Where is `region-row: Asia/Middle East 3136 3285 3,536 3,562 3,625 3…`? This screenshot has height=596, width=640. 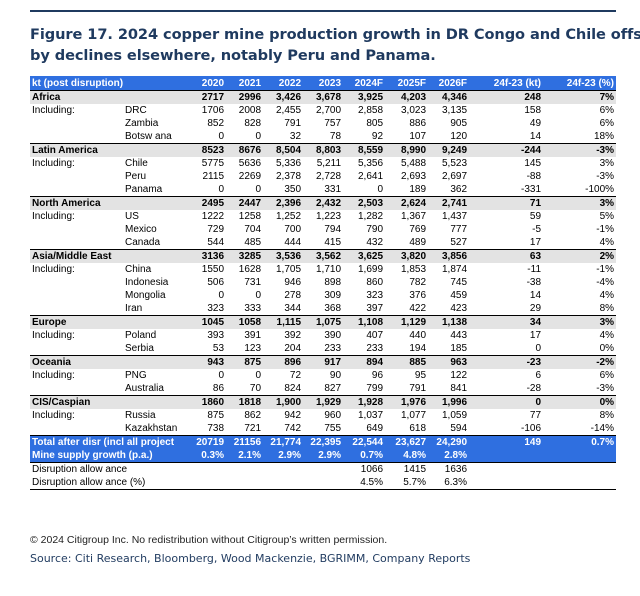 region-row: Asia/Middle East 3136 3285 3,536 3,562 3,625 3… is located at coordinates (323, 256).